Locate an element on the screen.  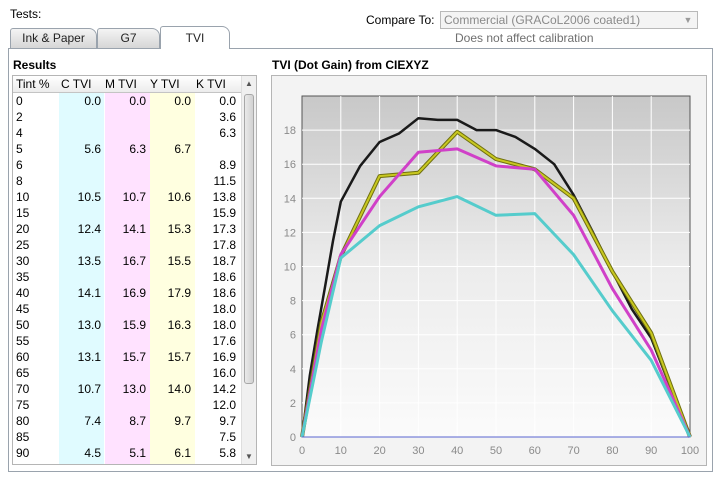
cell-k-tvi: 15.9 is located at coordinates (224, 213).